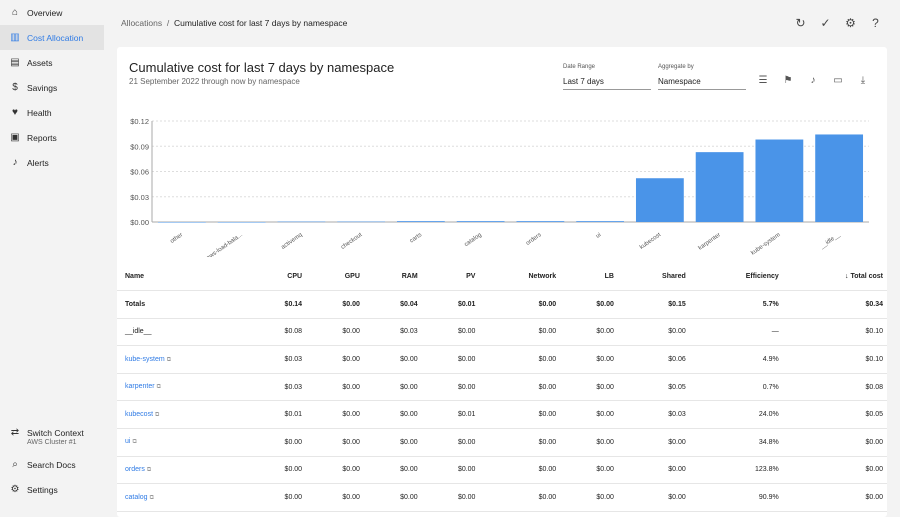 The width and height of the screenshot is (900, 517). Describe the element at coordinates (52, 162) in the screenshot. I see `sidebar-item-alerts: ♪ Alerts` at that location.